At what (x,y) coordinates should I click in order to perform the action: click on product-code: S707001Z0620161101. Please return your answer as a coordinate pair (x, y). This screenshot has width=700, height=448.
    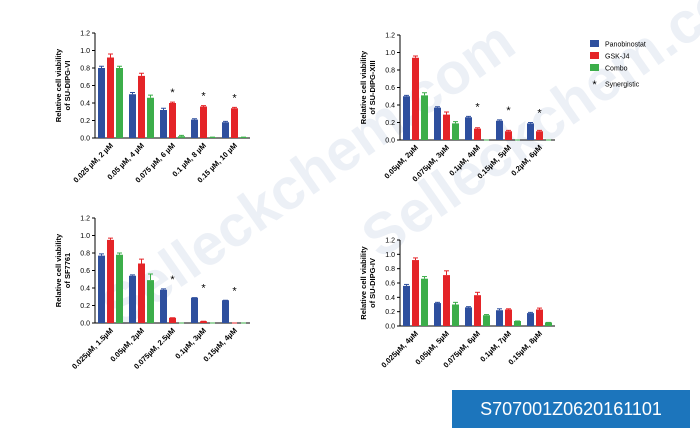
    Looking at the image, I should click on (571, 409).